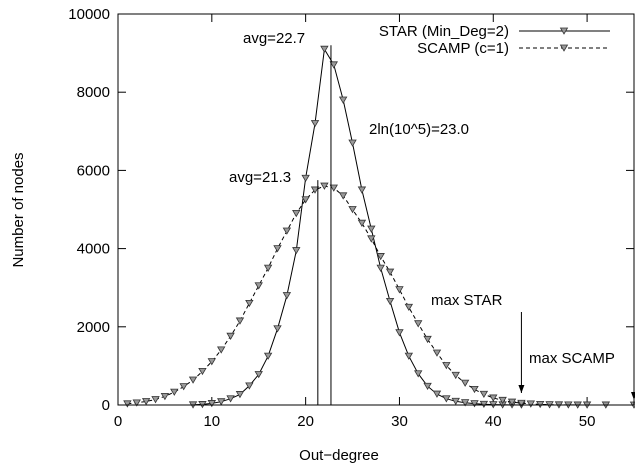 The image size is (635, 468). What do you see at coordinates (93, 170) in the screenshot?
I see `y-tick-label: 6000` at bounding box center [93, 170].